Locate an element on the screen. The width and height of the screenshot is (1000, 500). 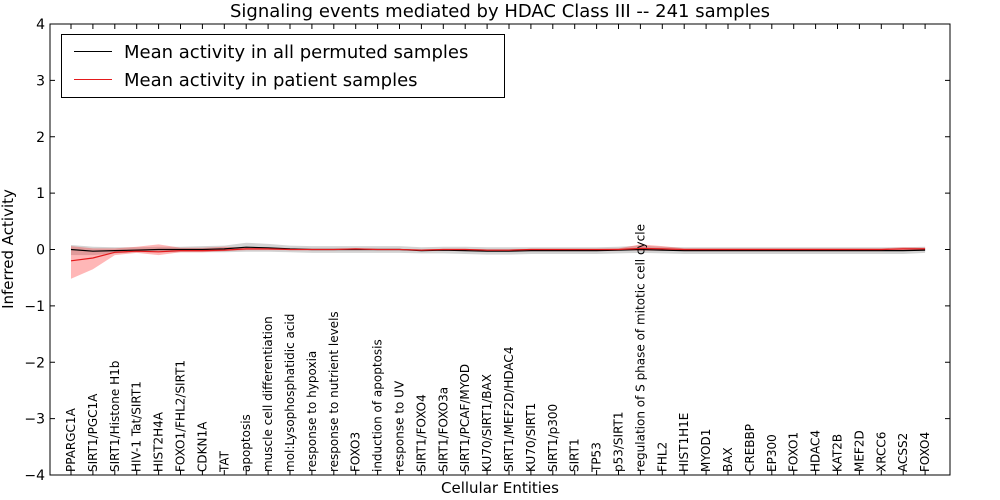
x-tick-label: apoptosis is located at coordinates (246, 443).